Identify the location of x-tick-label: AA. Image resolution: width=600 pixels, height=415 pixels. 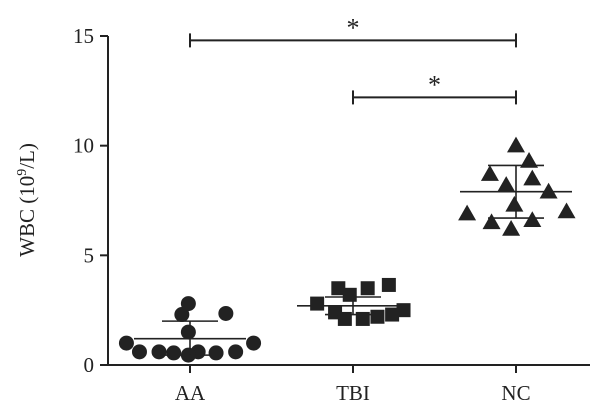
(190, 393).